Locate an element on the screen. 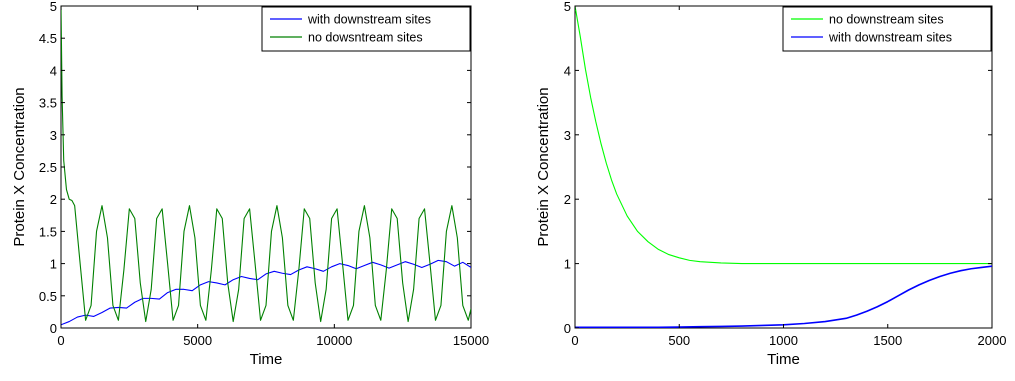 This screenshot has width=1015, height=381. legend: with downstream sites no dowsntream sites is located at coordinates (366, 29).